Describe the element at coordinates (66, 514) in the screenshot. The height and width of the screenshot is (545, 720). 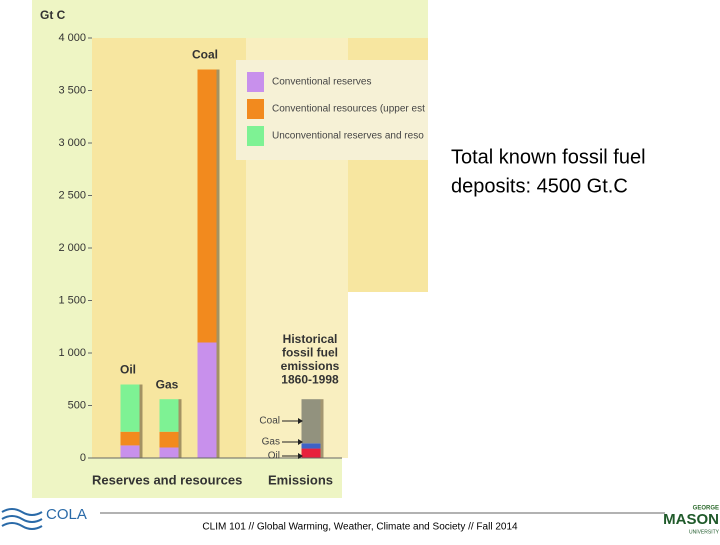
I see `logo-text: COLA` at that location.